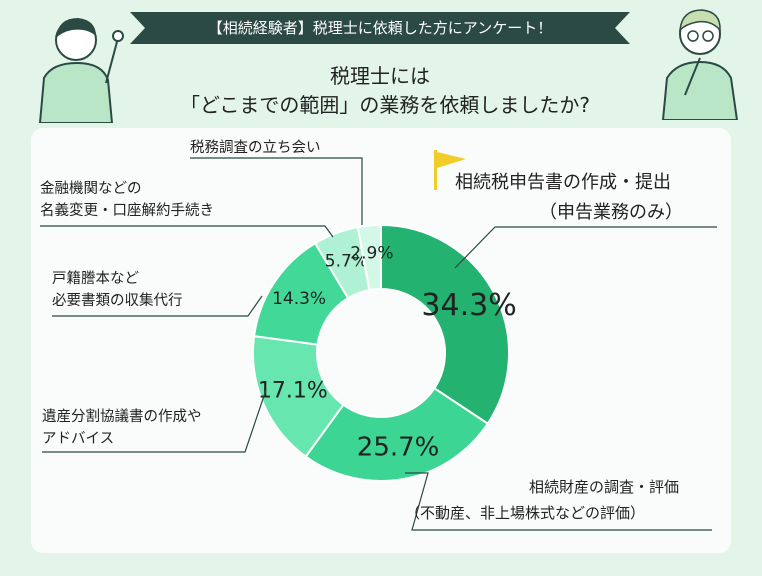 The image size is (762, 576). Describe the element at coordinates (95, 279) in the screenshot. I see `category-label-line: 戸籍謄本など` at that location.